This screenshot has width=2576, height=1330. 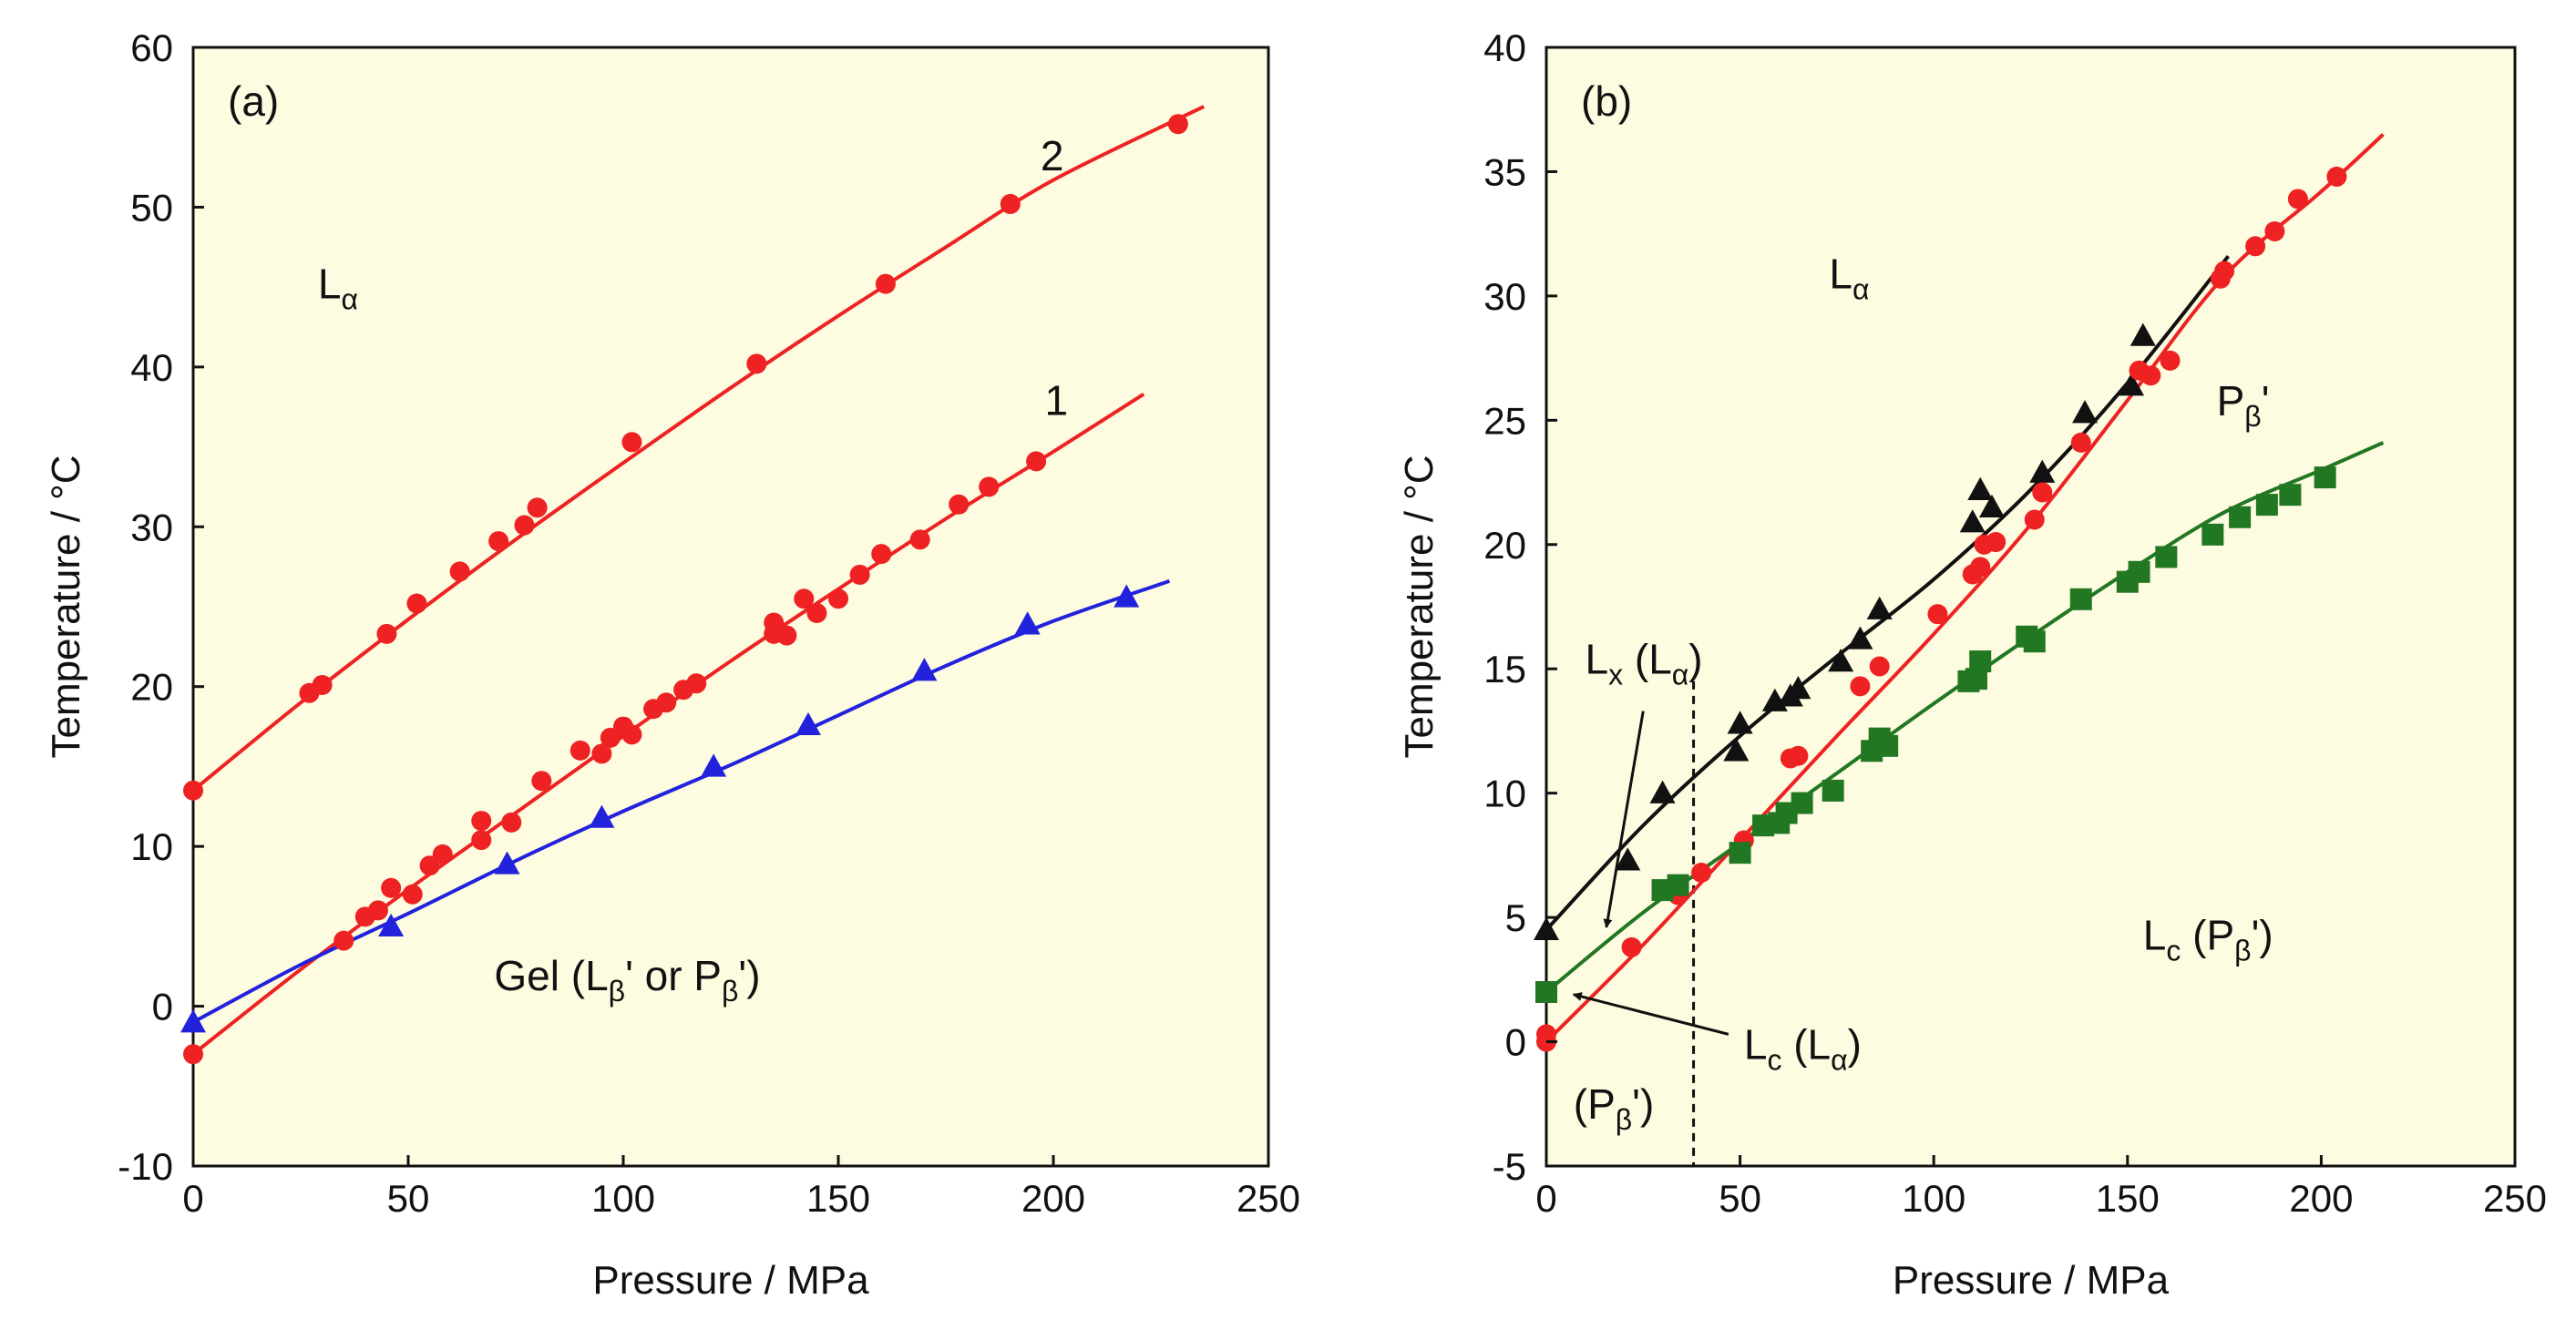 I want to click on x-tick-label: 200, so click(x=1053, y=1198).